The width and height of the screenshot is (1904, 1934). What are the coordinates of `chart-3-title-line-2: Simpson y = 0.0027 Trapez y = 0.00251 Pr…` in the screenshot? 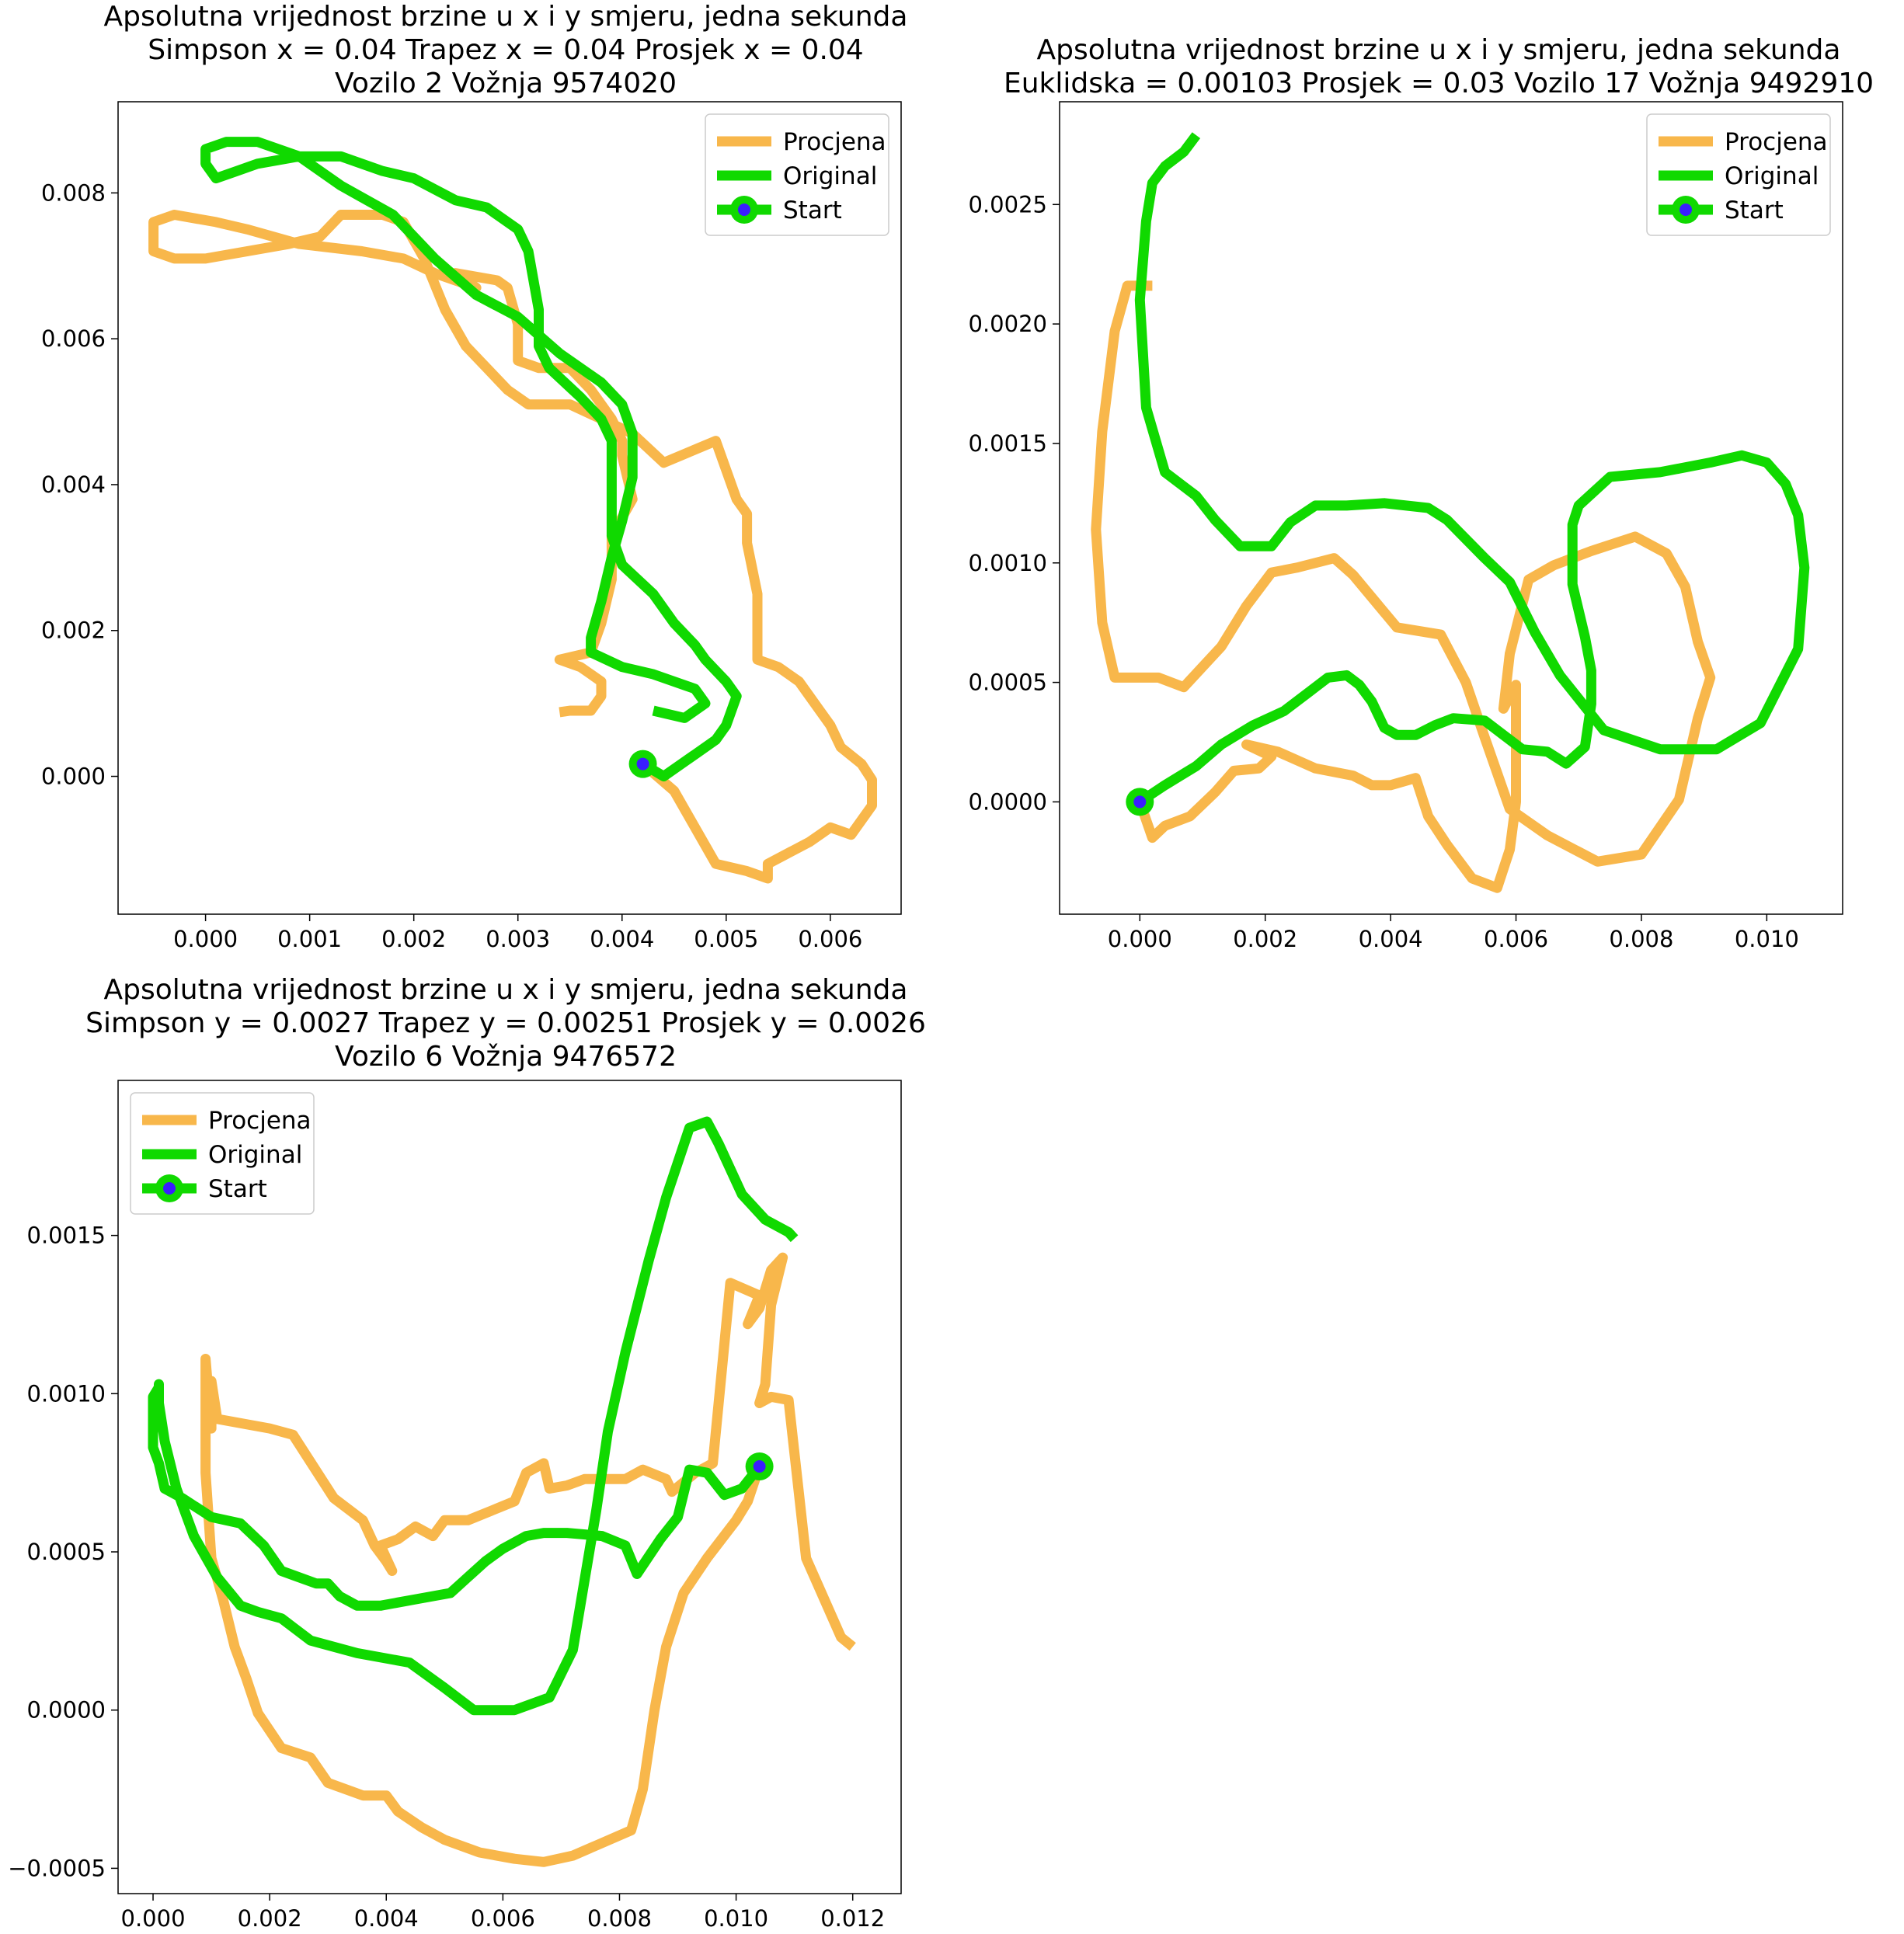 It's located at (506, 1023).